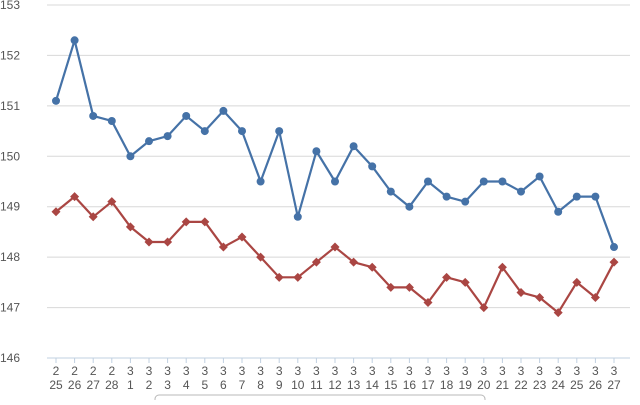 The image size is (640, 405). Describe the element at coordinates (614, 385) in the screenshot. I see `x-tick-label-day: 27` at that location.